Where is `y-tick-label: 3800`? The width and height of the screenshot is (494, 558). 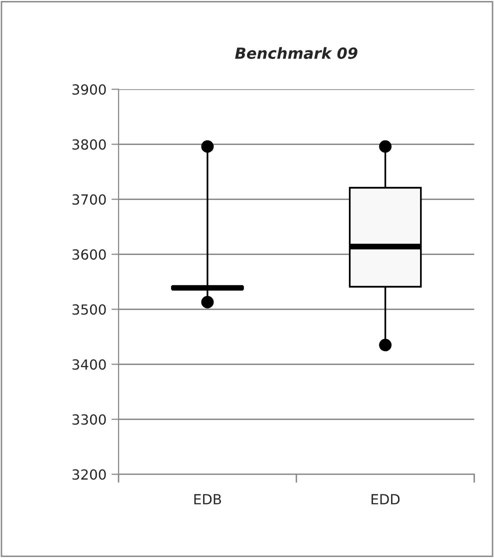
y-tick-label: 3800 is located at coordinates (89, 144).